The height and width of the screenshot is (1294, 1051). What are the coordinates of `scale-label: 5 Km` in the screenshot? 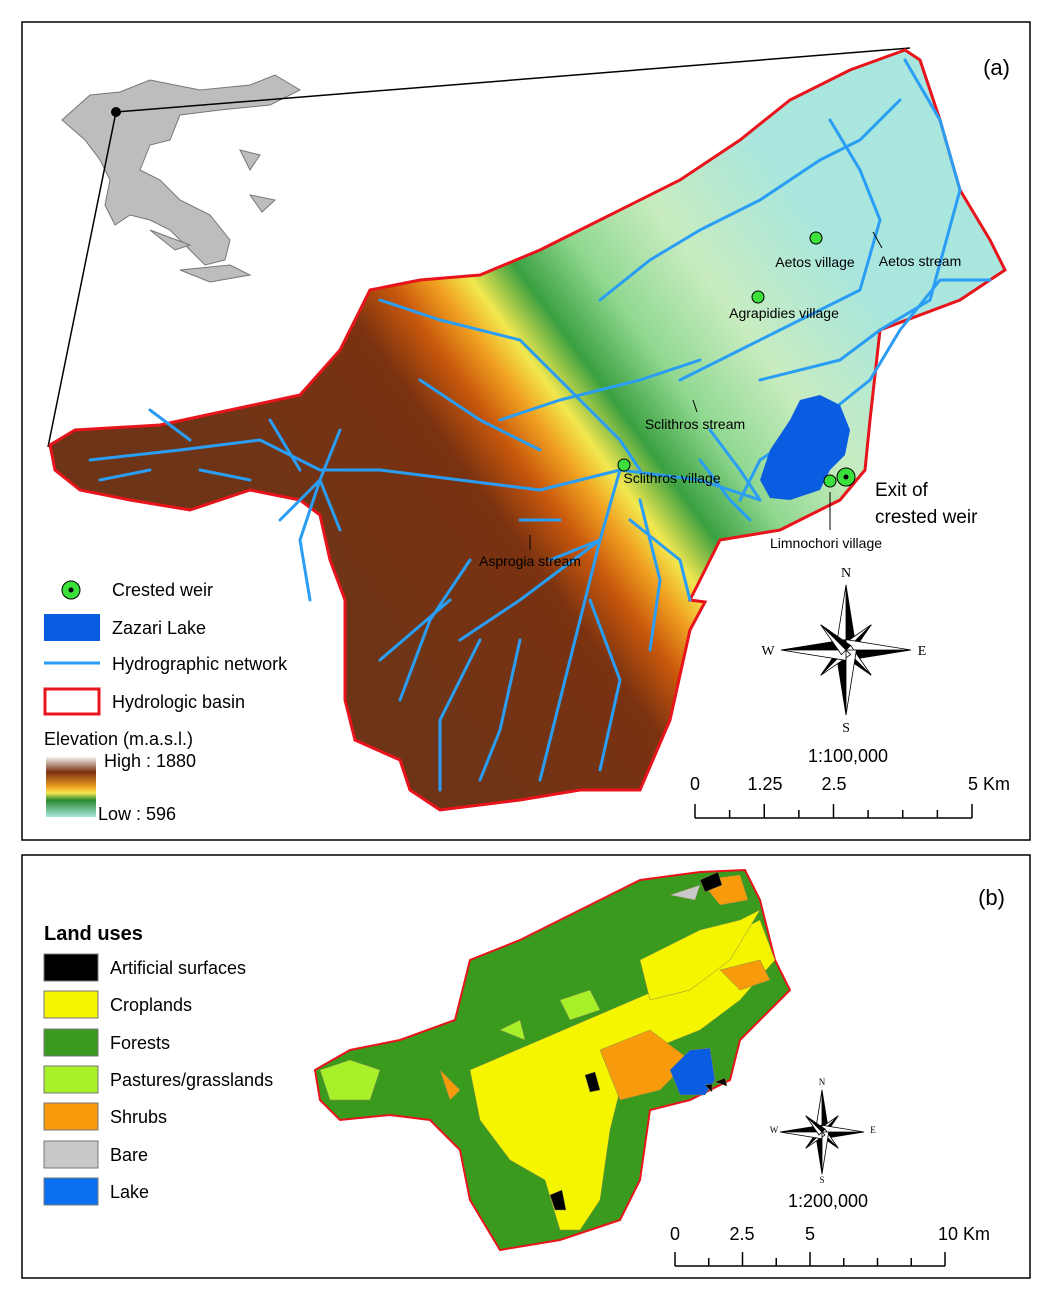 It's located at (989, 784).